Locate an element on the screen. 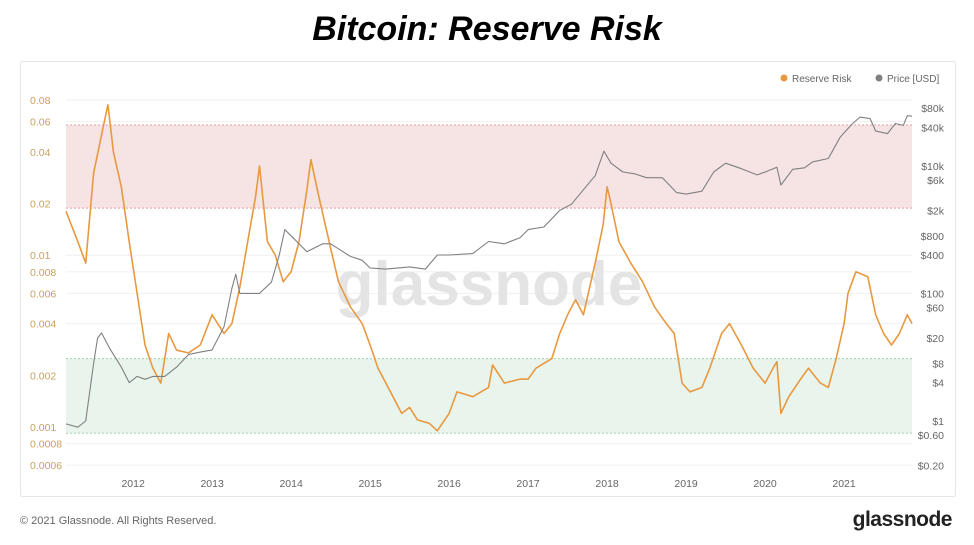 This screenshot has height=545, width=974. right-tick-label: $4 is located at coordinates (938, 384).